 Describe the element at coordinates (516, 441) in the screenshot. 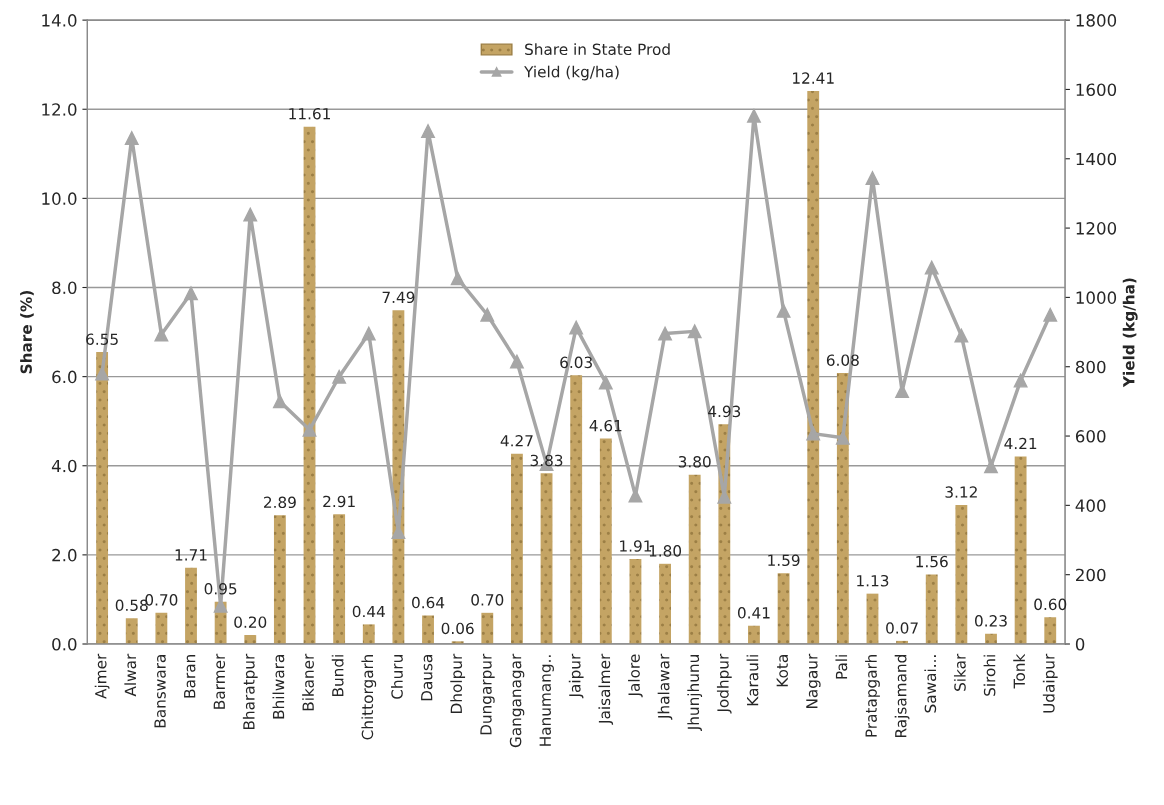

I see `data-label: 4.27` at that location.